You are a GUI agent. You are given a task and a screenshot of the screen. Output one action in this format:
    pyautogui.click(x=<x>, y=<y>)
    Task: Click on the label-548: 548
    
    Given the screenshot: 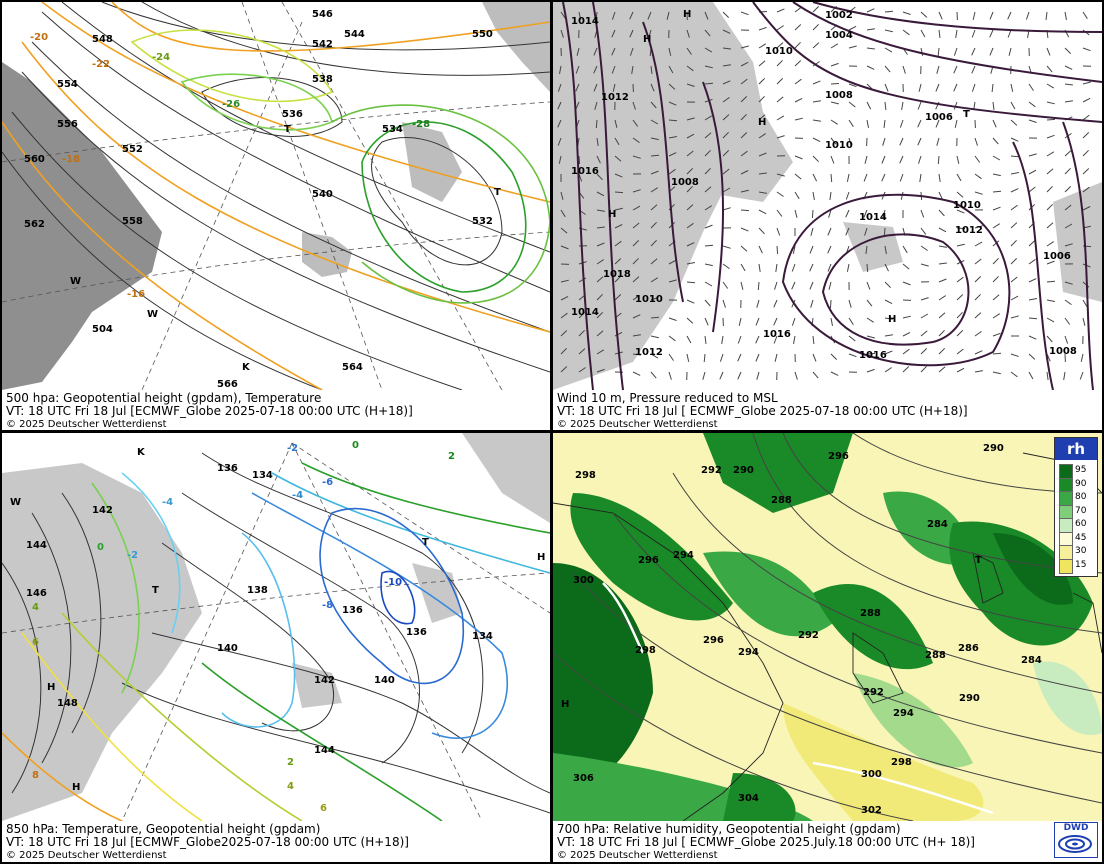 What is the action you would take?
    pyautogui.click(x=102, y=39)
    